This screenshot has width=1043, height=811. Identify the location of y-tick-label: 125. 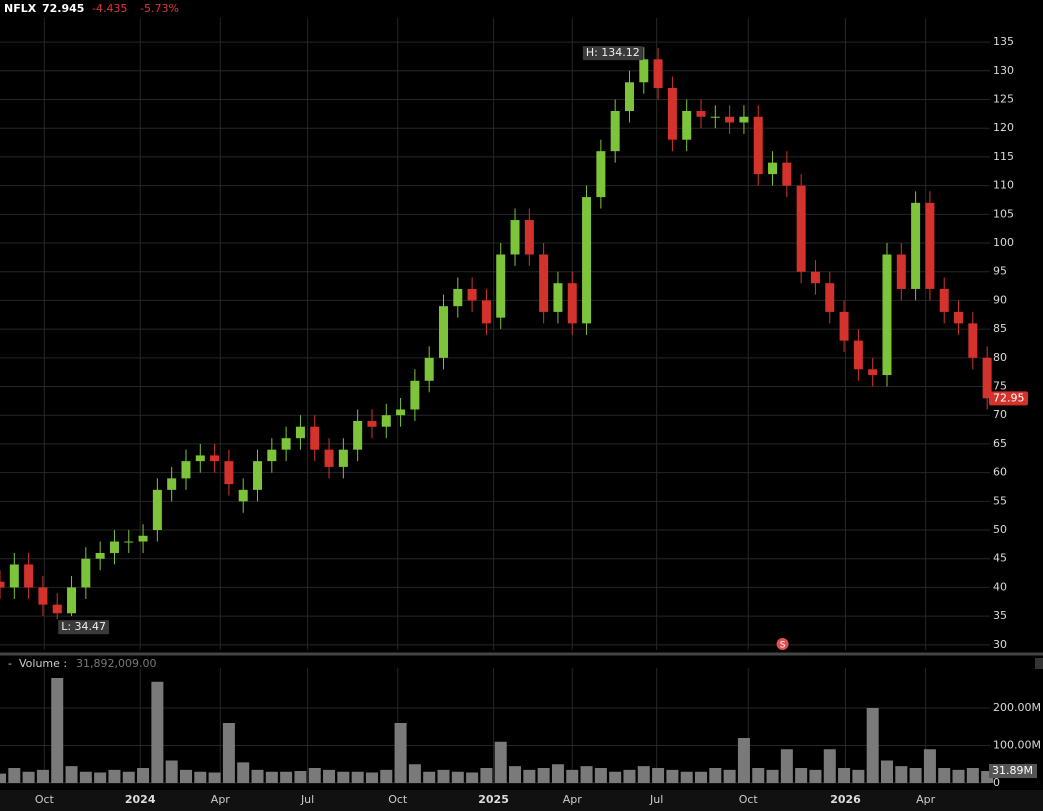
(1003, 99).